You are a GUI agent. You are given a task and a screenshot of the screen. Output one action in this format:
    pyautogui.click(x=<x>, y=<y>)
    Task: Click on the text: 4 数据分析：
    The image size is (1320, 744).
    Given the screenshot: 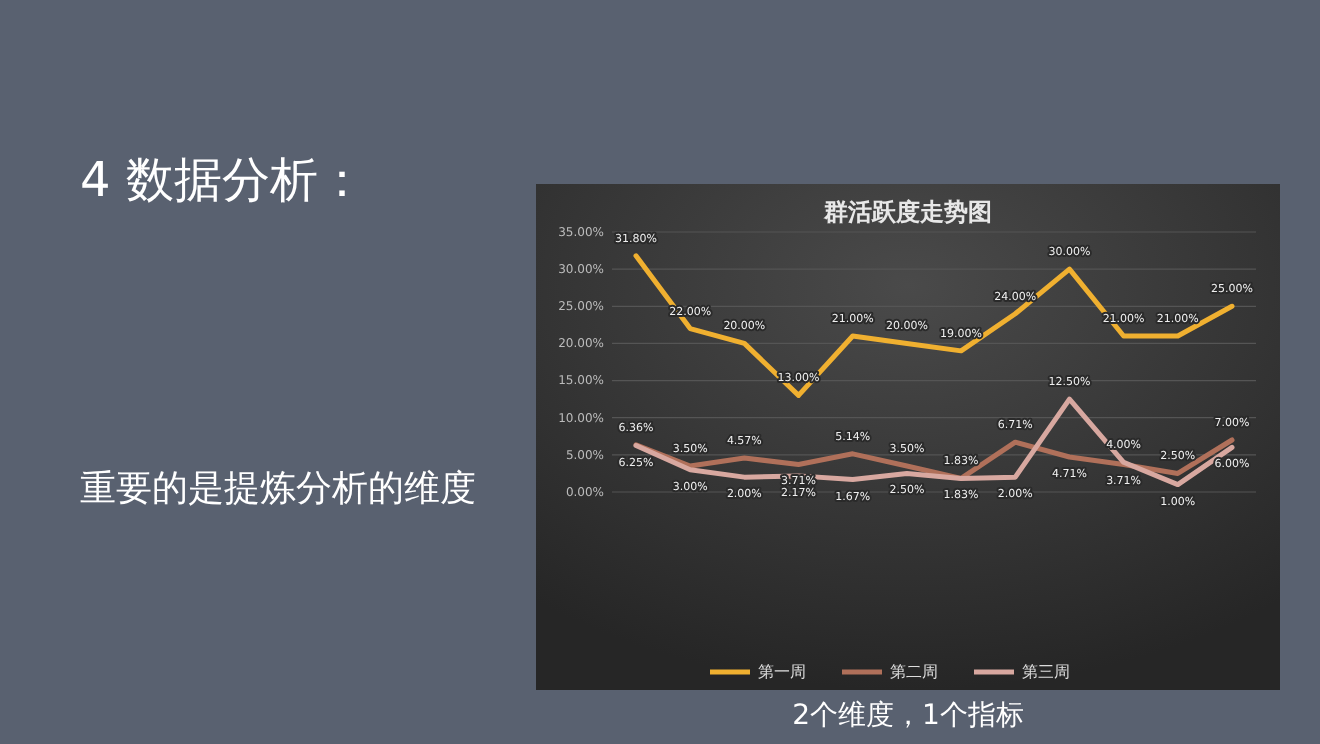 What is the action you would take?
    pyautogui.click(x=223, y=180)
    